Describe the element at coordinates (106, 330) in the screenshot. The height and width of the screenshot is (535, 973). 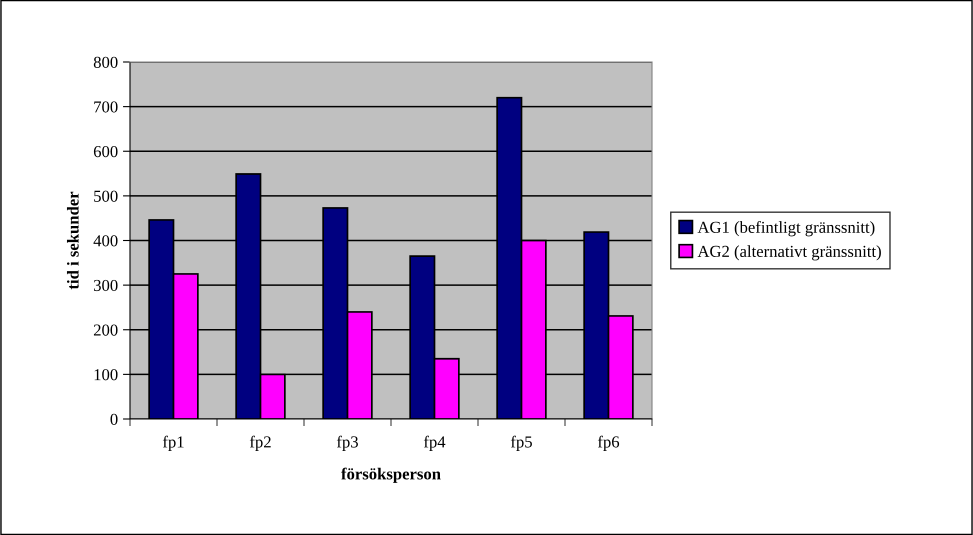
I see `y-tick-label: 200` at that location.